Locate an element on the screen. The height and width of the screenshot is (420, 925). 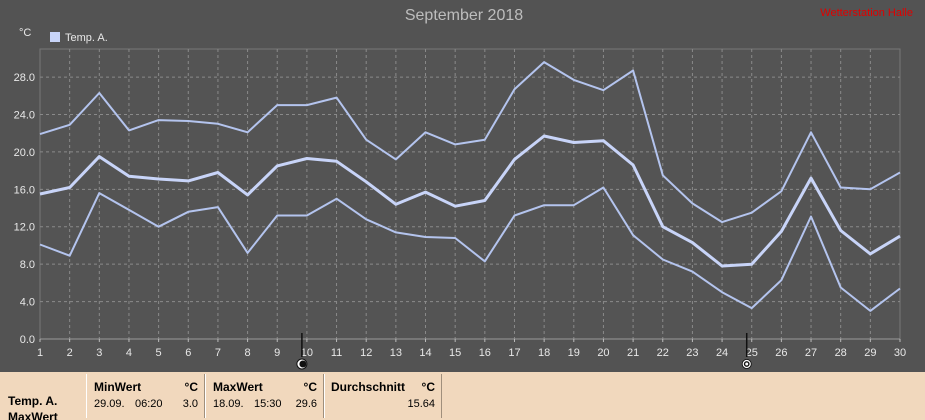
moon-markers is located at coordinates (524, 351).